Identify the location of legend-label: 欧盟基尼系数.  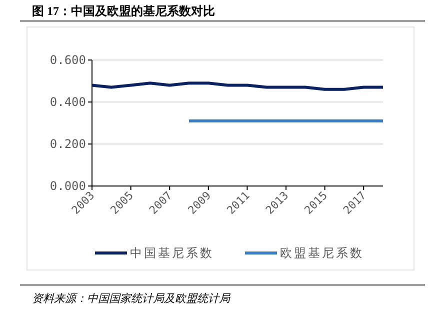
(322, 253).